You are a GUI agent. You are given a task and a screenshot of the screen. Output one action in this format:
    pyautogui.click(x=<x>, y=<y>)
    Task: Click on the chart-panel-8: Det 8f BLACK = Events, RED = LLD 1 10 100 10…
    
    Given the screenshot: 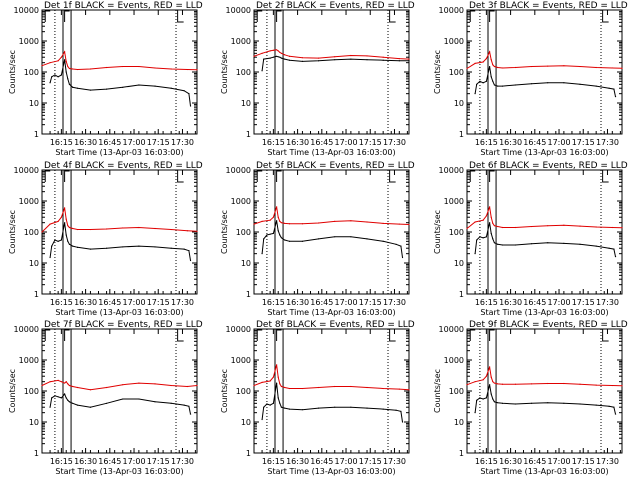 What is the action you would take?
    pyautogui.click(x=317, y=398)
    